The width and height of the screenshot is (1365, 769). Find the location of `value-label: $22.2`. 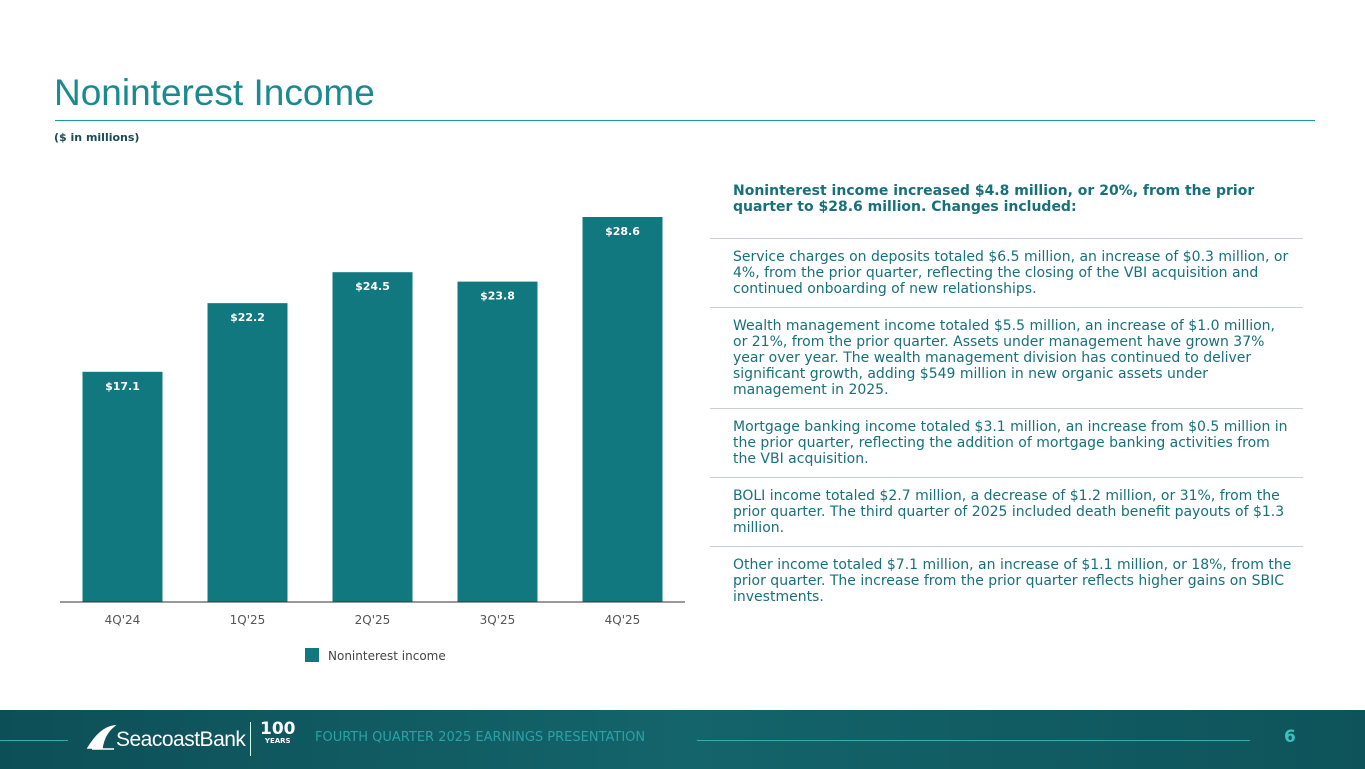

value-label: $22.2 is located at coordinates (247, 317).